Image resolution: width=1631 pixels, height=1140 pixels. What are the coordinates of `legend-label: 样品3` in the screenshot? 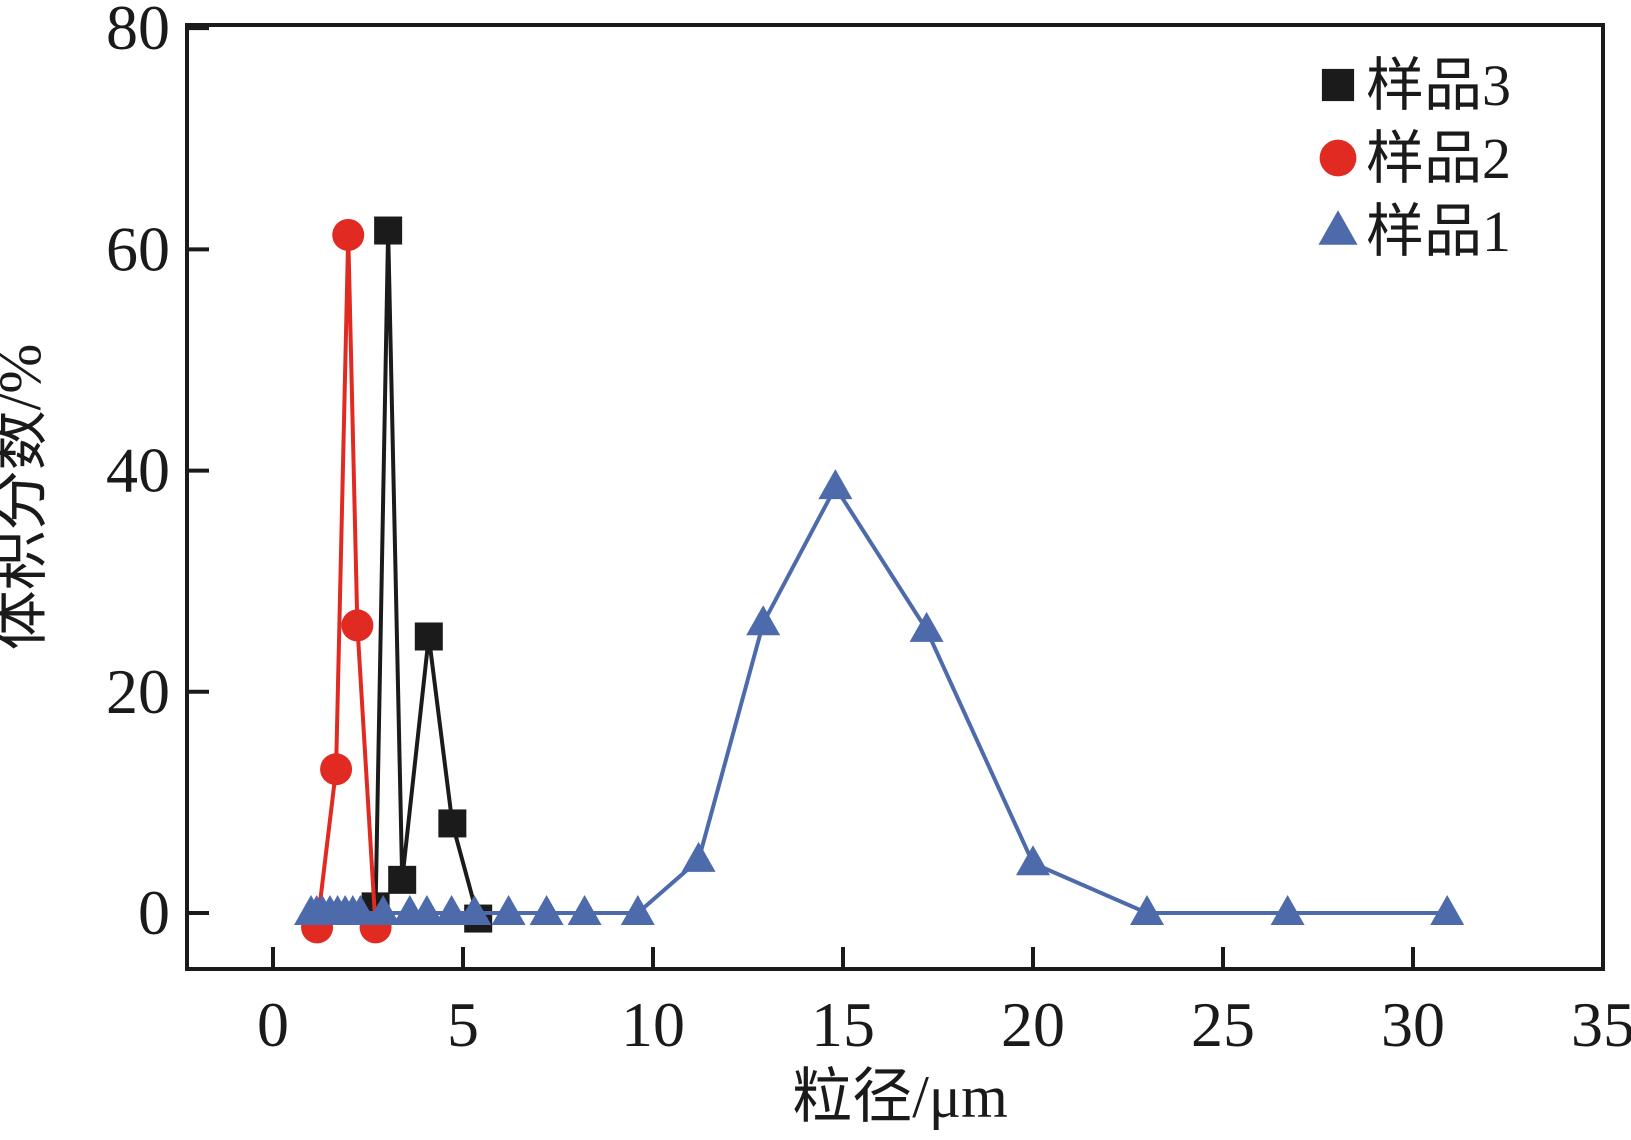 It's located at (1438, 85).